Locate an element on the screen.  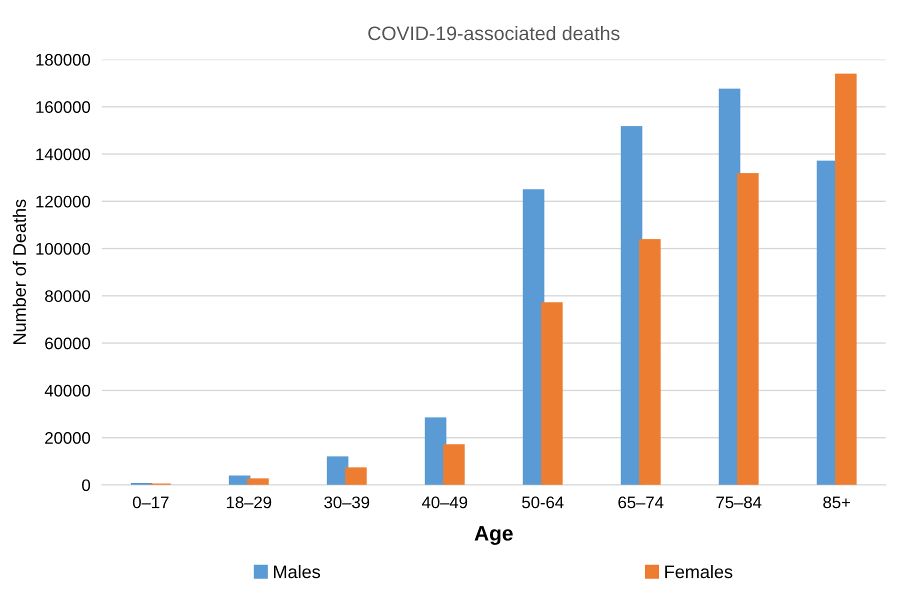
x-tick-label: 85+ is located at coordinates (836, 502).